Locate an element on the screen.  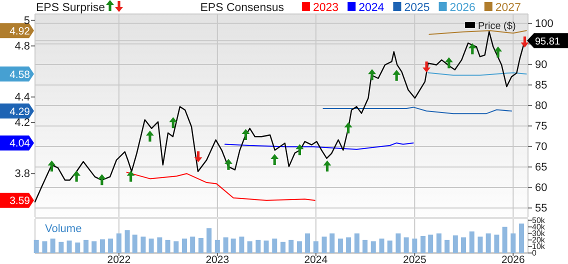
annotation: EPS Consensus is located at coordinates (242, 8).